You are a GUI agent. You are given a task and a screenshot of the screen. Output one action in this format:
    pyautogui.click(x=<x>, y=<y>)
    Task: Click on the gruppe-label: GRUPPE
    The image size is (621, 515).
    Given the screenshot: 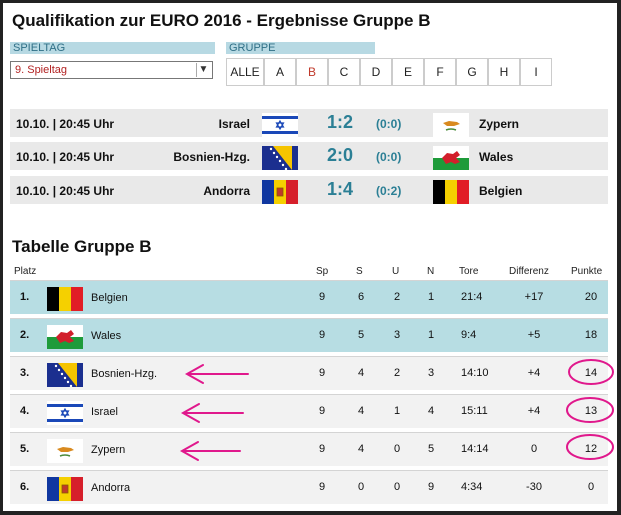 What is the action you would take?
    pyautogui.click(x=300, y=48)
    